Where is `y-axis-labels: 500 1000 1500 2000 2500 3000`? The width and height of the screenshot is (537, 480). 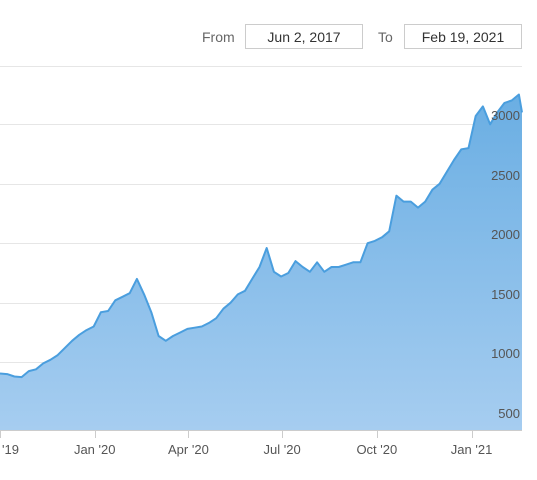 y-axis-labels: 500 1000 1500 2000 2500 3000 is located at coordinates (505, 264).